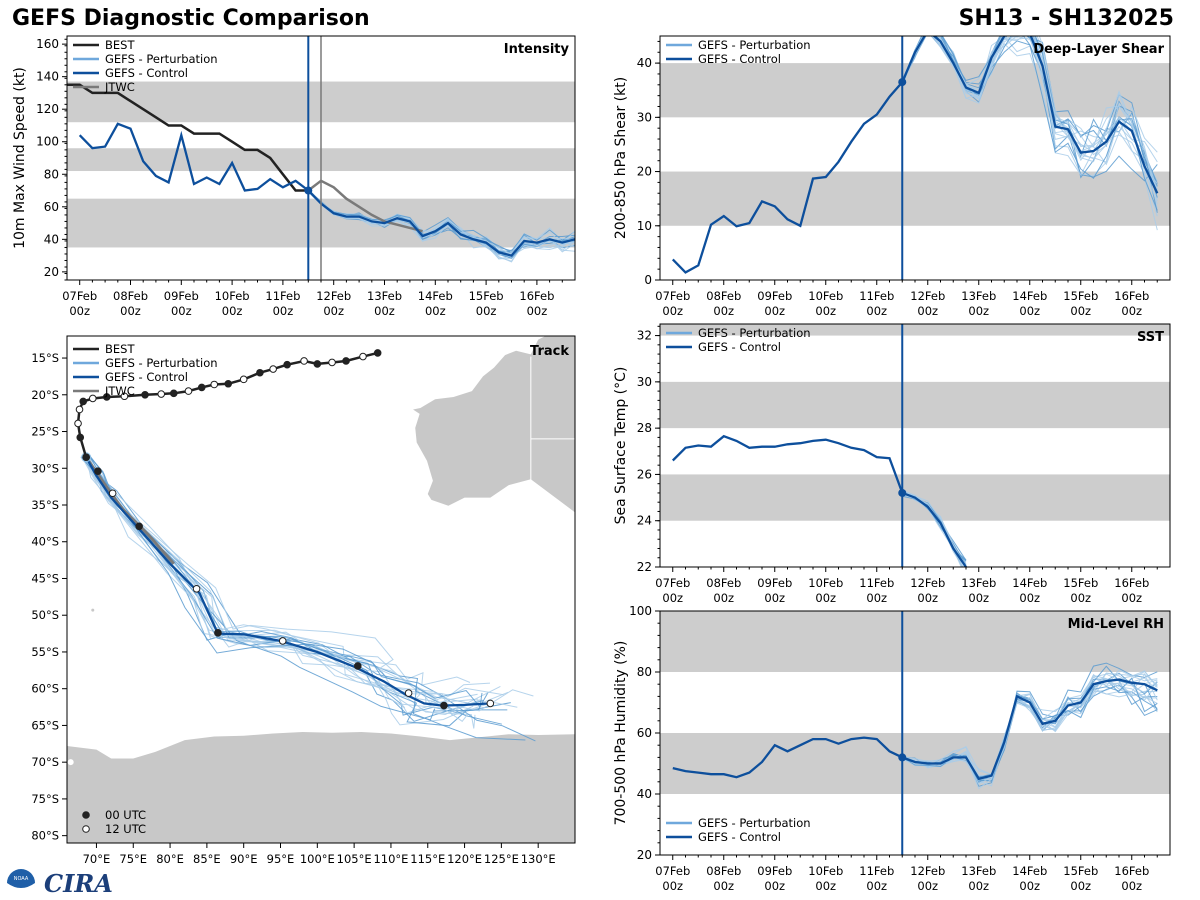  Describe the element at coordinates (232, 296) in the screenshot. I see `intensity-xtick-label: 10Feb` at that location.